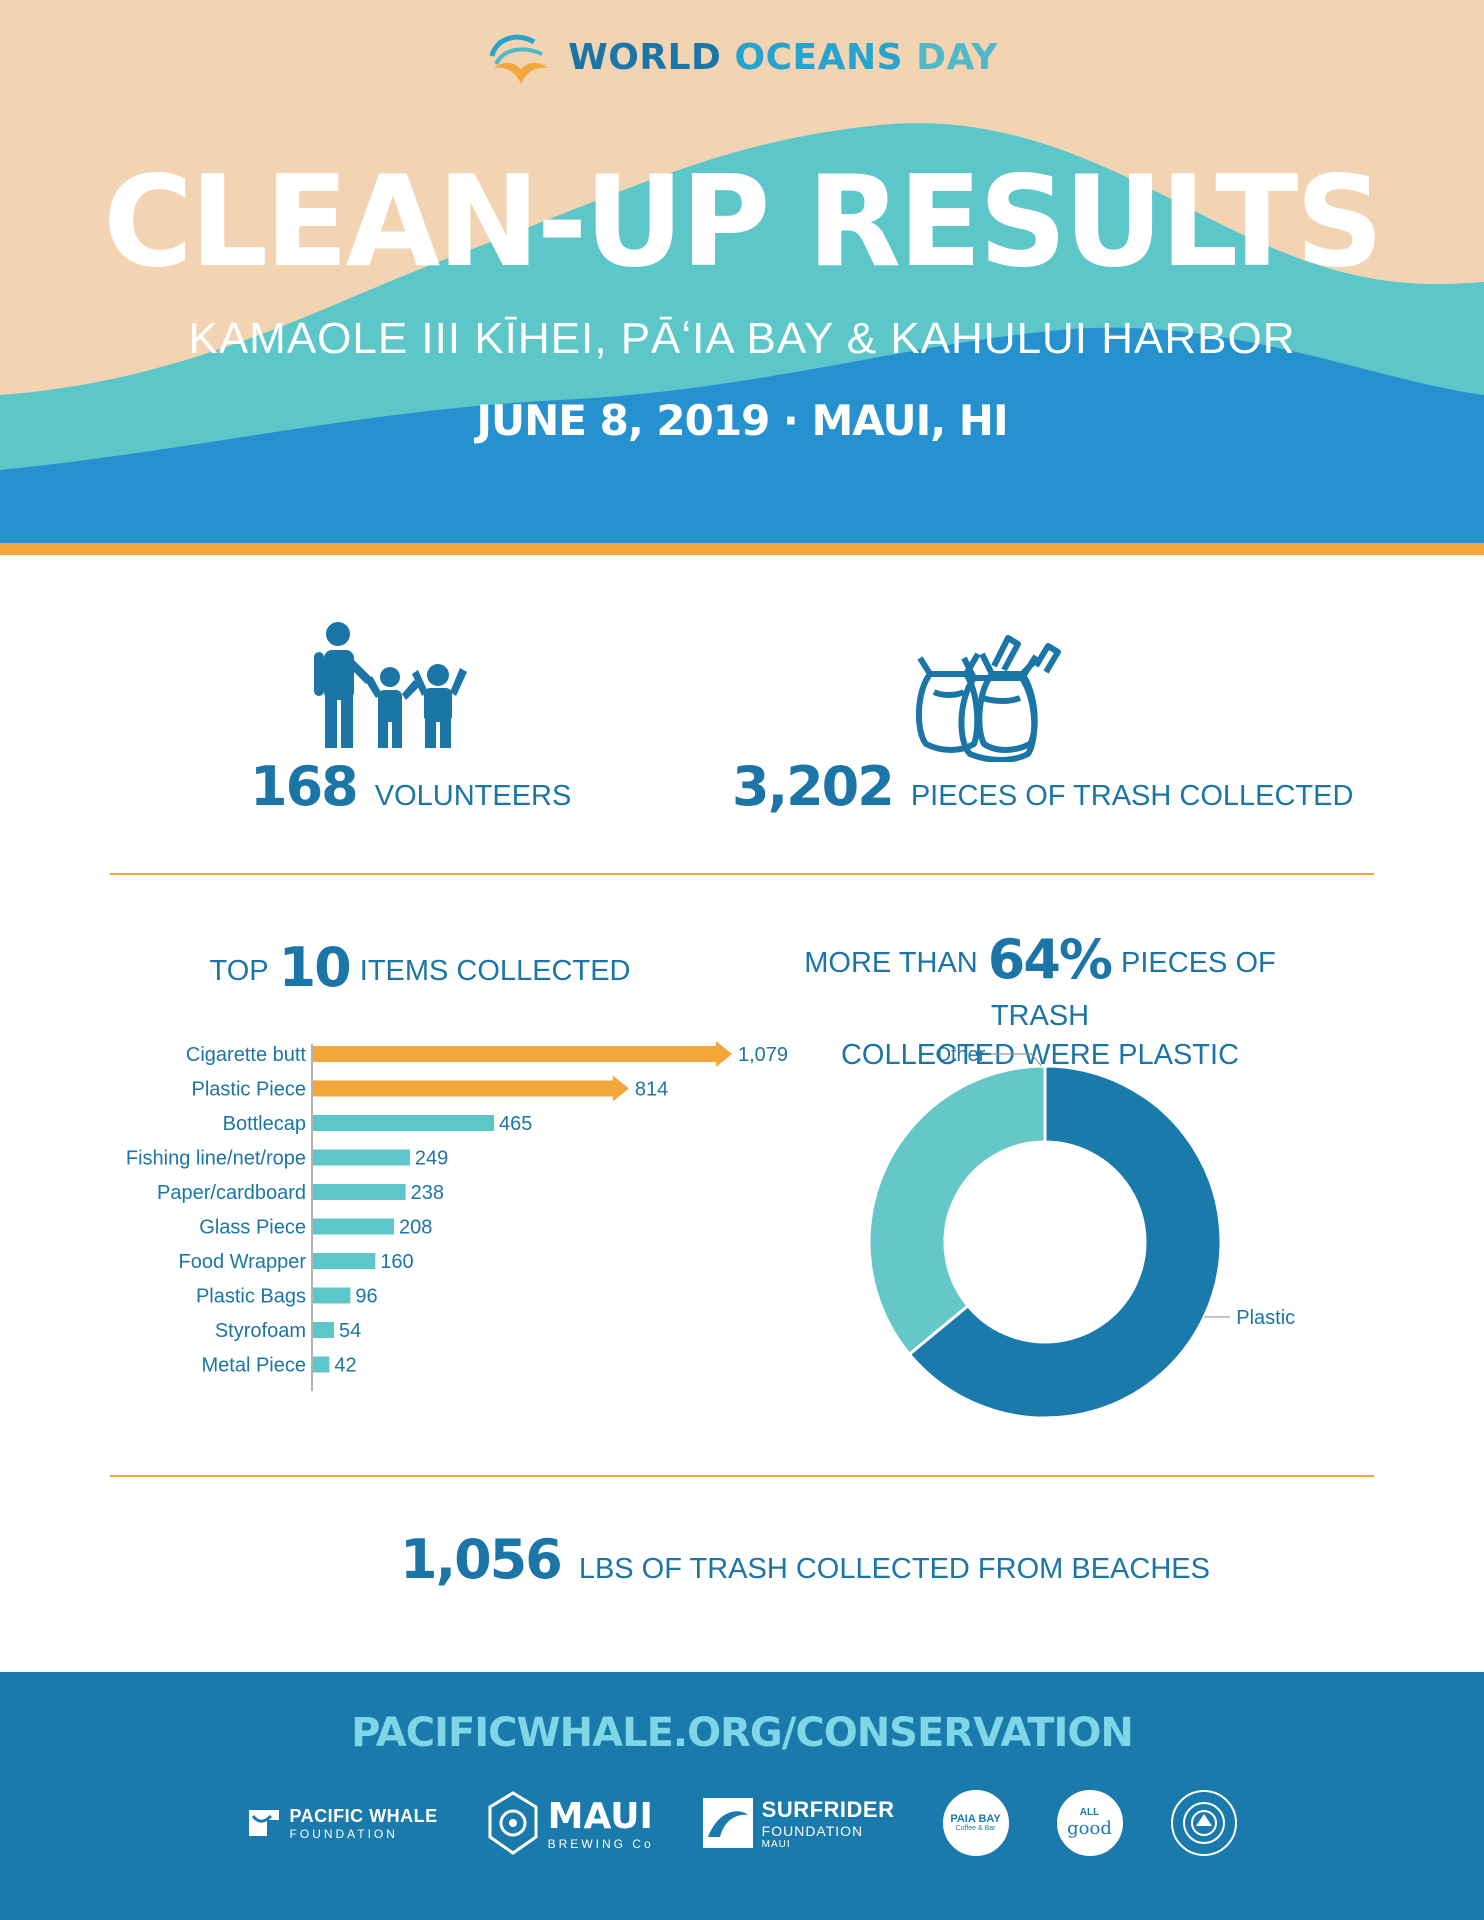  What do you see at coordinates (1133, 989) in the screenshot?
I see `plastic-suffix: PIECES OF TRASH` at bounding box center [1133, 989].